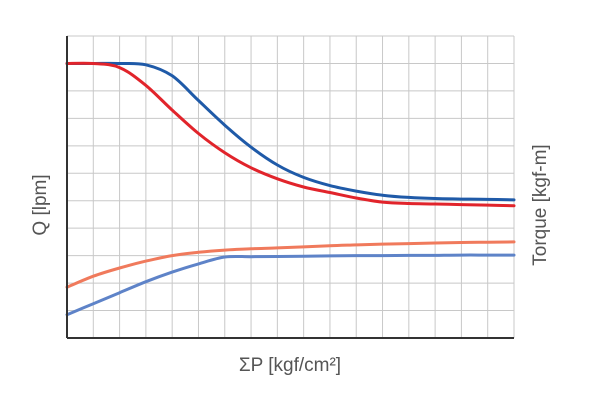 The width and height of the screenshot is (600, 400). Describe the element at coordinates (290, 365) in the screenshot. I see `x-axis-label: ΣP [kgf/cm²]` at that location.